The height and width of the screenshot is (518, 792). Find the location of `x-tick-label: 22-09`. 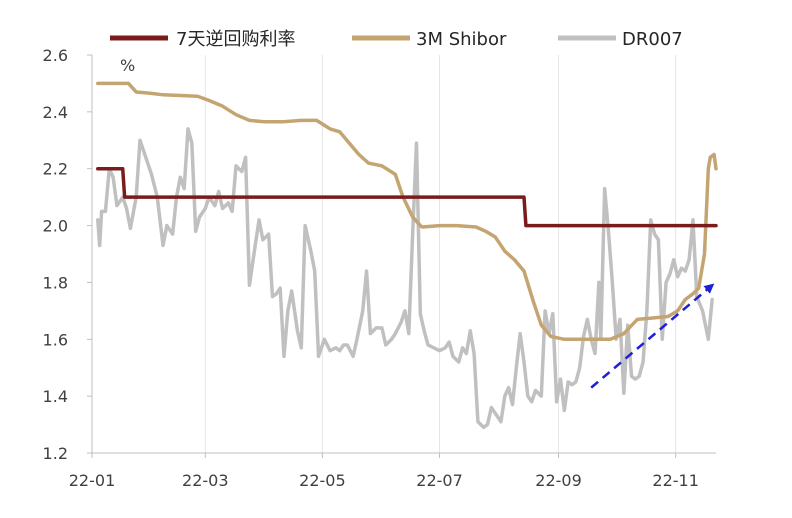

x-tick-label: 22-09 is located at coordinates (558, 480).